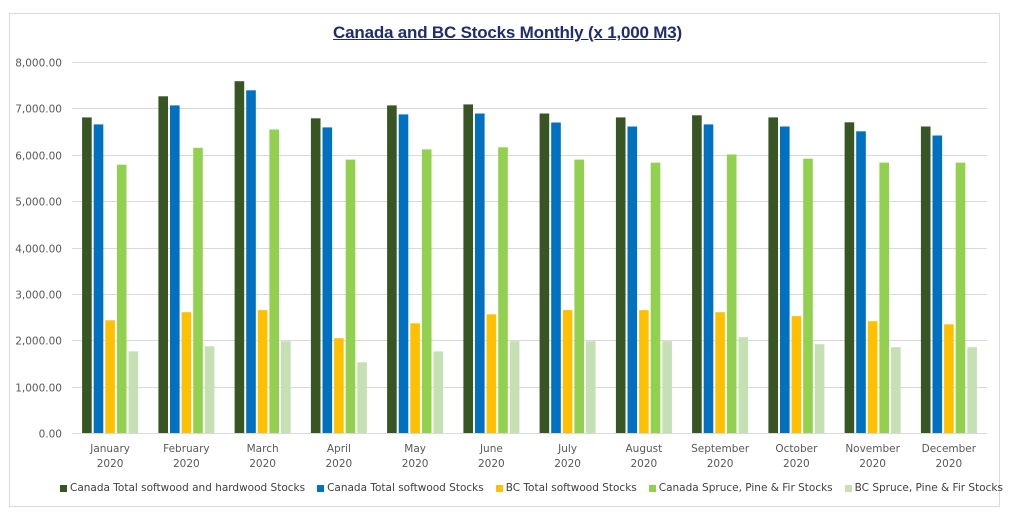 Image resolution: width=1015 pixels, height=517 pixels. What do you see at coordinates (38, 389) in the screenshot?
I see `y-tick-label: 1,000.00` at bounding box center [38, 389].